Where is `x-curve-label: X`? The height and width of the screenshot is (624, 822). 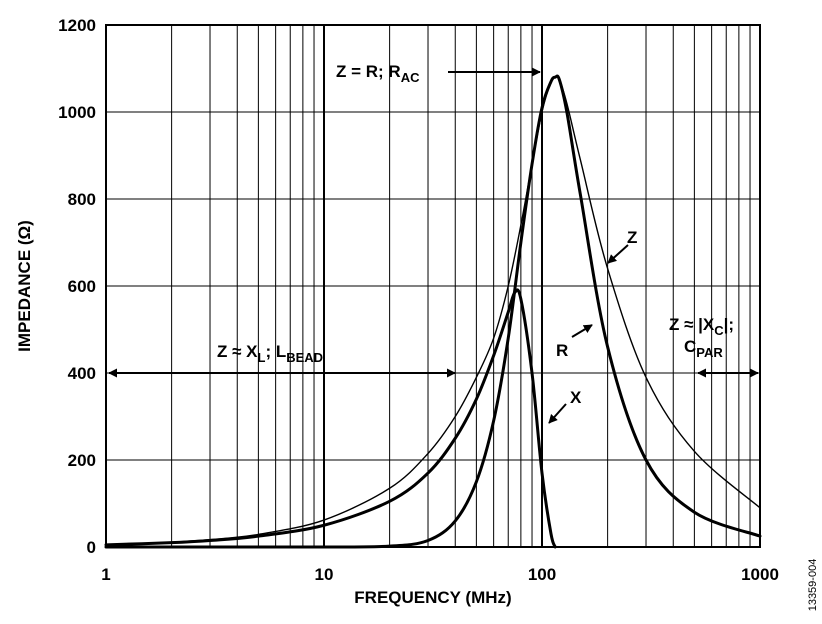
x-curve-label: X is located at coordinates (576, 397).